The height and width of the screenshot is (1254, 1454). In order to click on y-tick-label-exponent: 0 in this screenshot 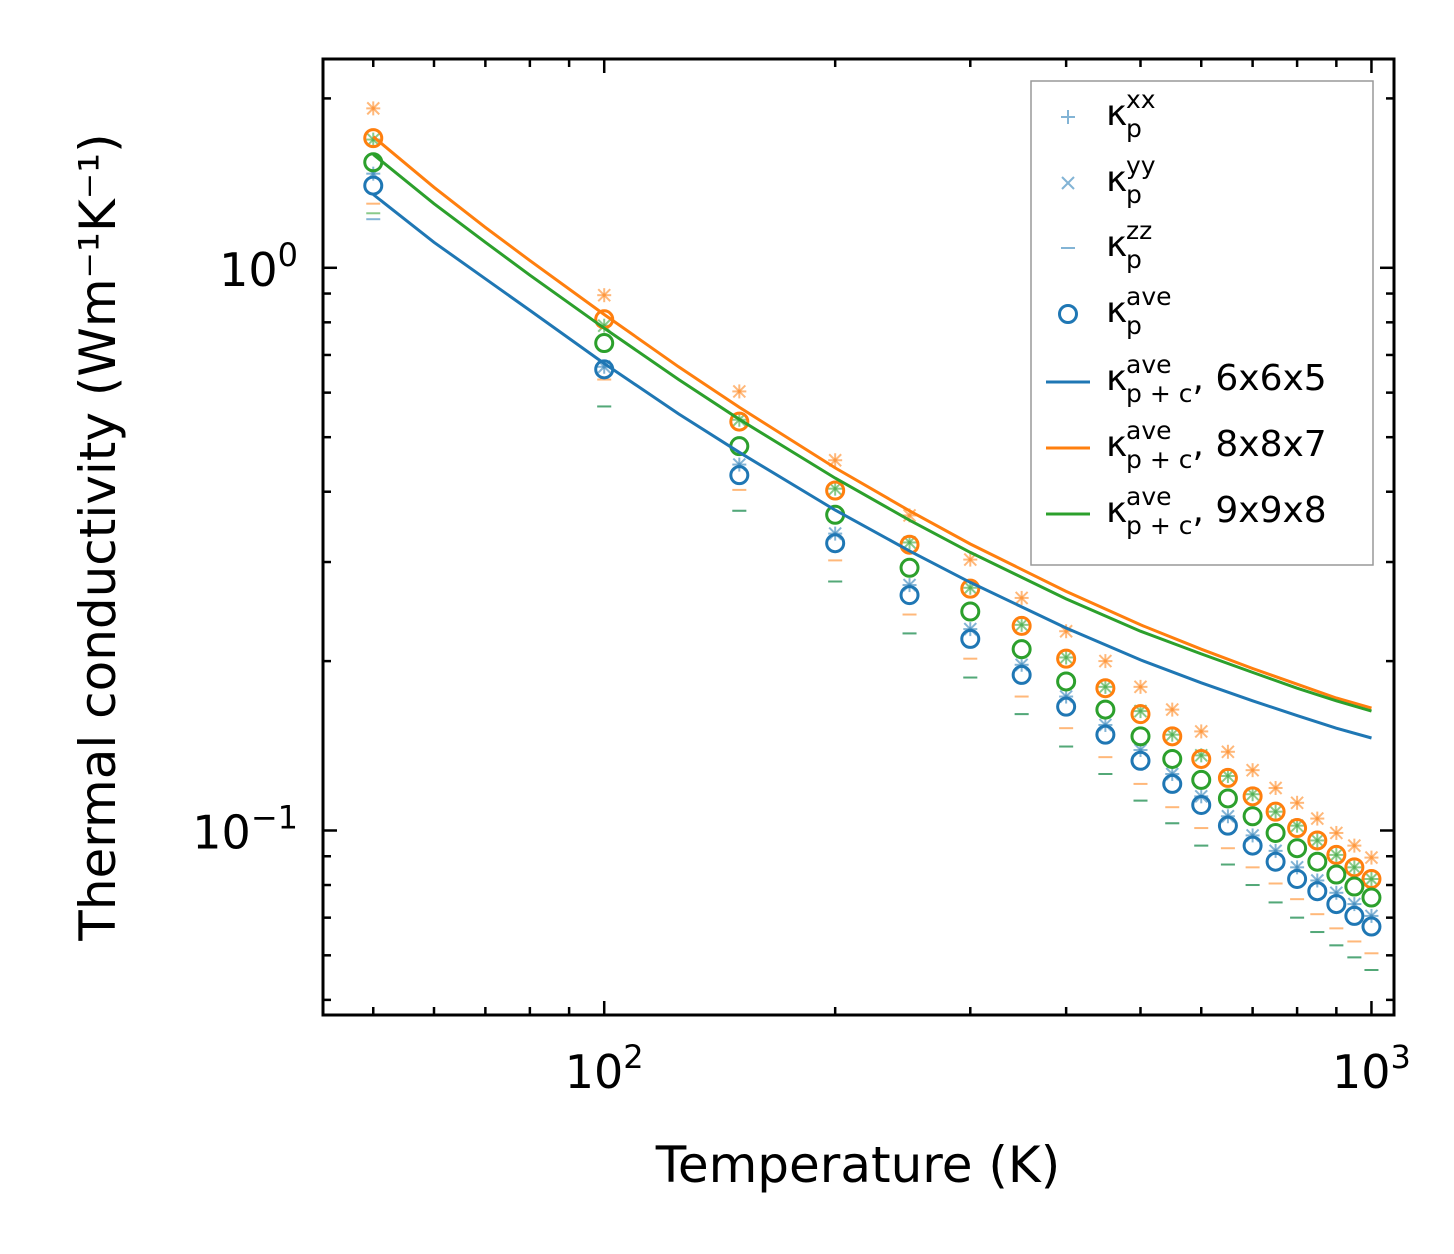, I will do `click(288, 255)`.